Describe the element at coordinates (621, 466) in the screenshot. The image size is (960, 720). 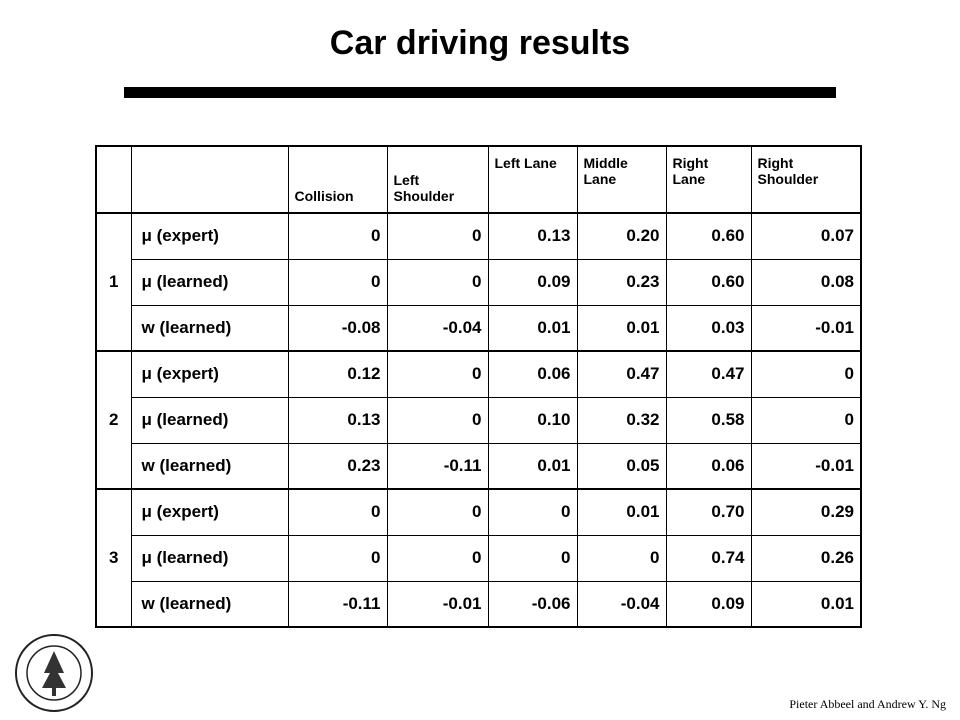
I see `value-cell: 0.05` at that location.